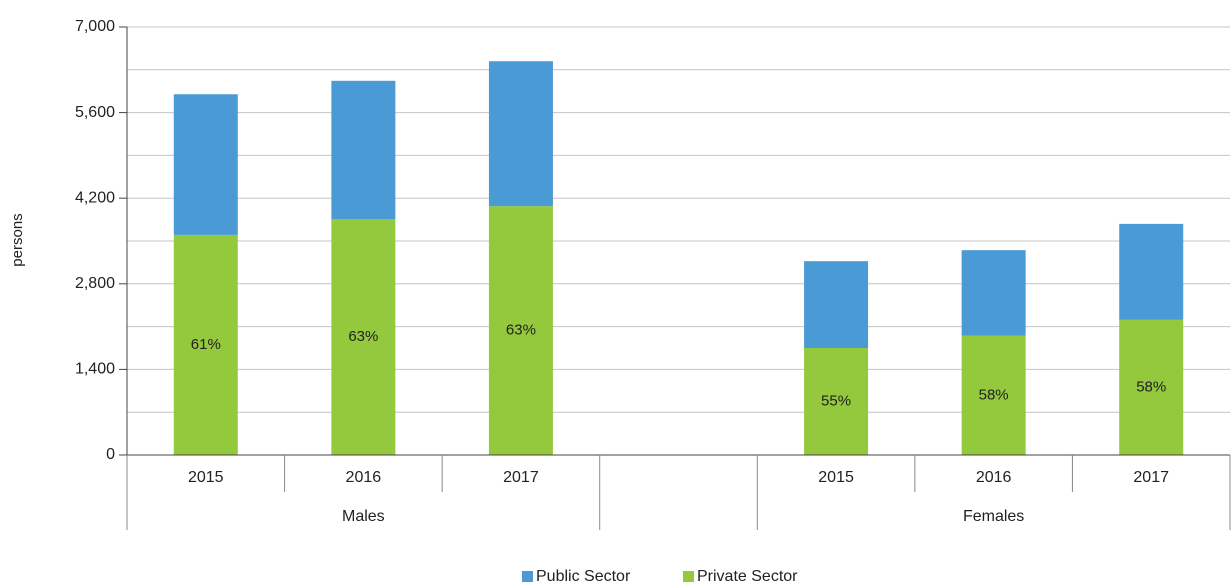  What do you see at coordinates (95, 283) in the screenshot?
I see `y-tick-label: 2,800` at bounding box center [95, 283].